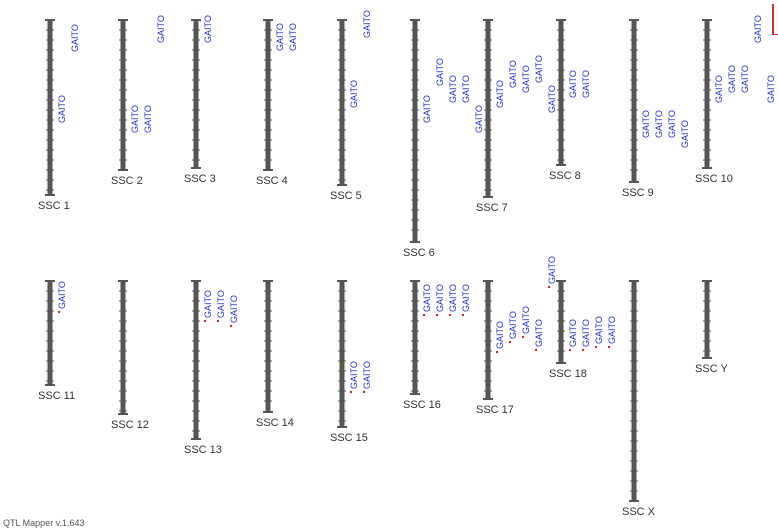  I want to click on clipped-marker-indicator, so click(775, 19).